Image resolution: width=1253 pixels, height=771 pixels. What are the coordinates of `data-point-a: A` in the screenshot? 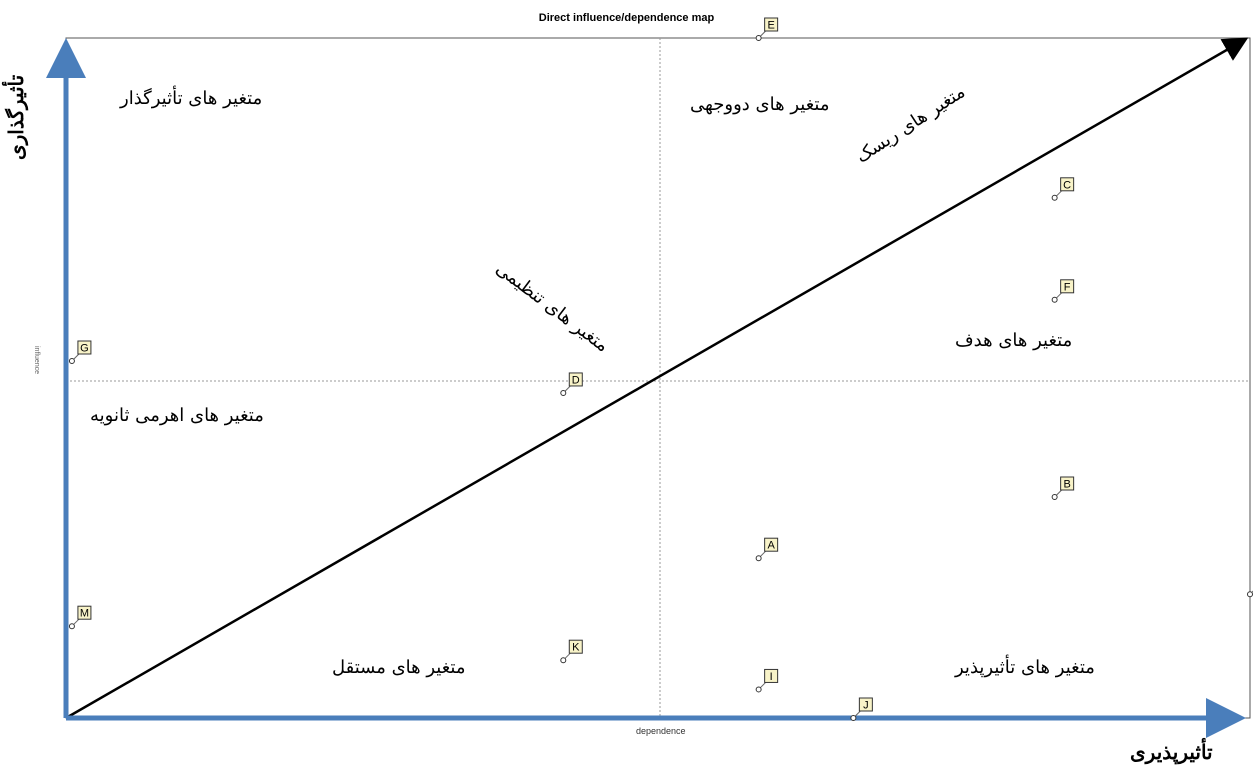 It's located at (767, 549).